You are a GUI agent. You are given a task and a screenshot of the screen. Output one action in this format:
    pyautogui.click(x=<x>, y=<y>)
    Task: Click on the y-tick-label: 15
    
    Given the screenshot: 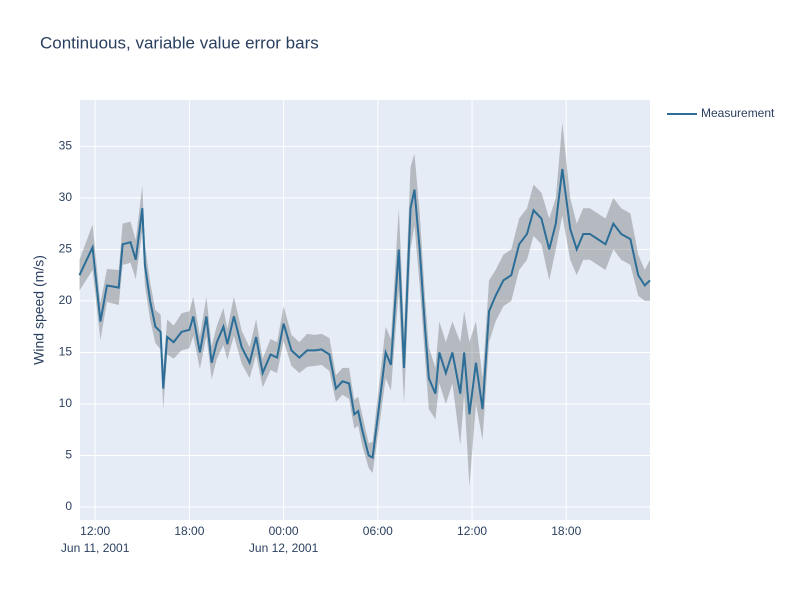 What is the action you would take?
    pyautogui.click(x=66, y=352)
    